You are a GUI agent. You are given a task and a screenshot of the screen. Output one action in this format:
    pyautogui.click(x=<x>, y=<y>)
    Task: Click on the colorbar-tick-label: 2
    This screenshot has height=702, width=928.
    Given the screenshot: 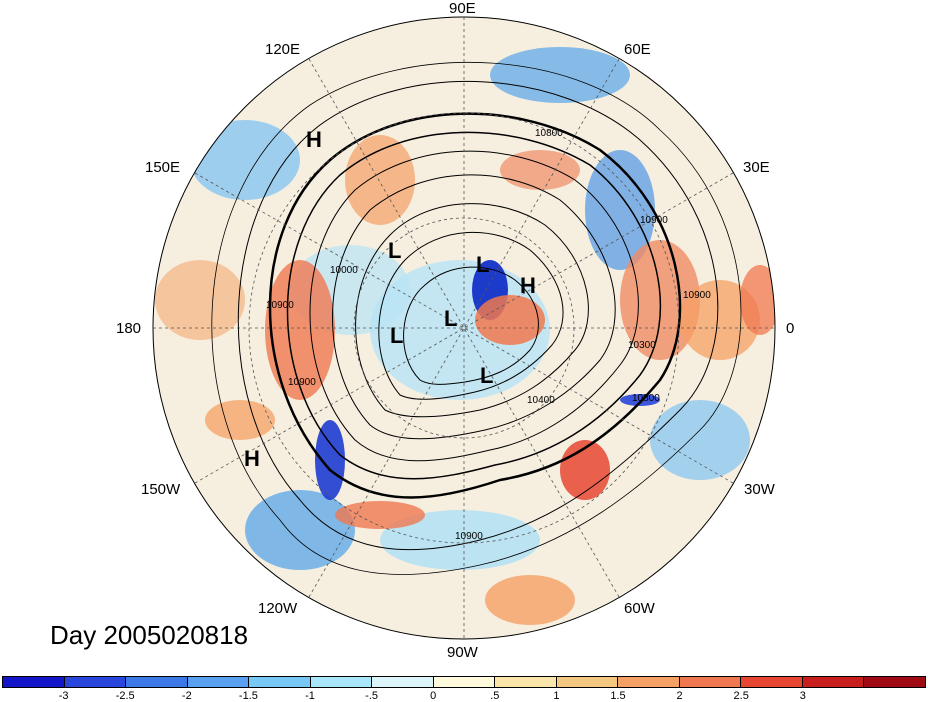 What is the action you would take?
    pyautogui.click(x=679, y=696)
    